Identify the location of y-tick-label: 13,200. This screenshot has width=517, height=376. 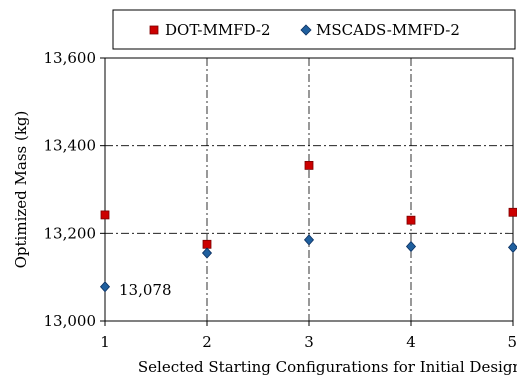
(70, 233).